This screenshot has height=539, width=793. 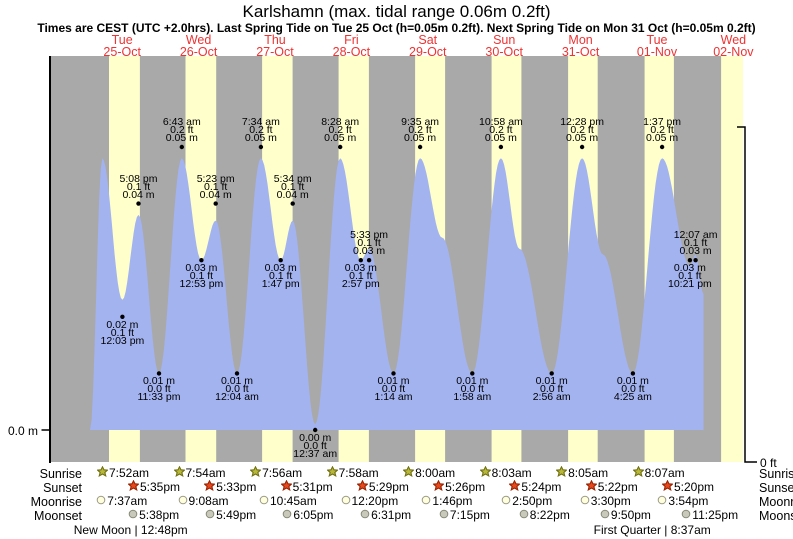 What do you see at coordinates (288, 501) in the screenshot?
I see `moonrise-time: 10:45am` at bounding box center [288, 501].